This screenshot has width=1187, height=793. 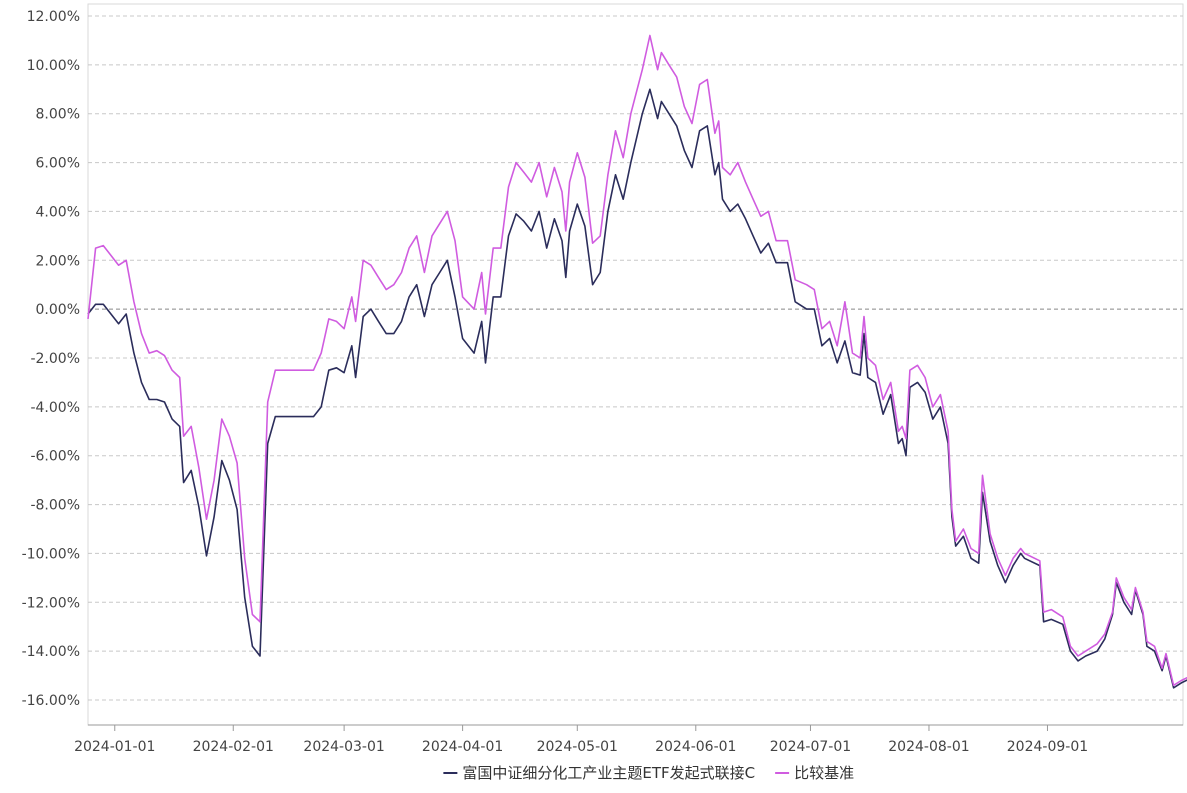 What do you see at coordinates (577, 747) in the screenshot?
I see `x-tick-label: 2024-05-01` at bounding box center [577, 747].